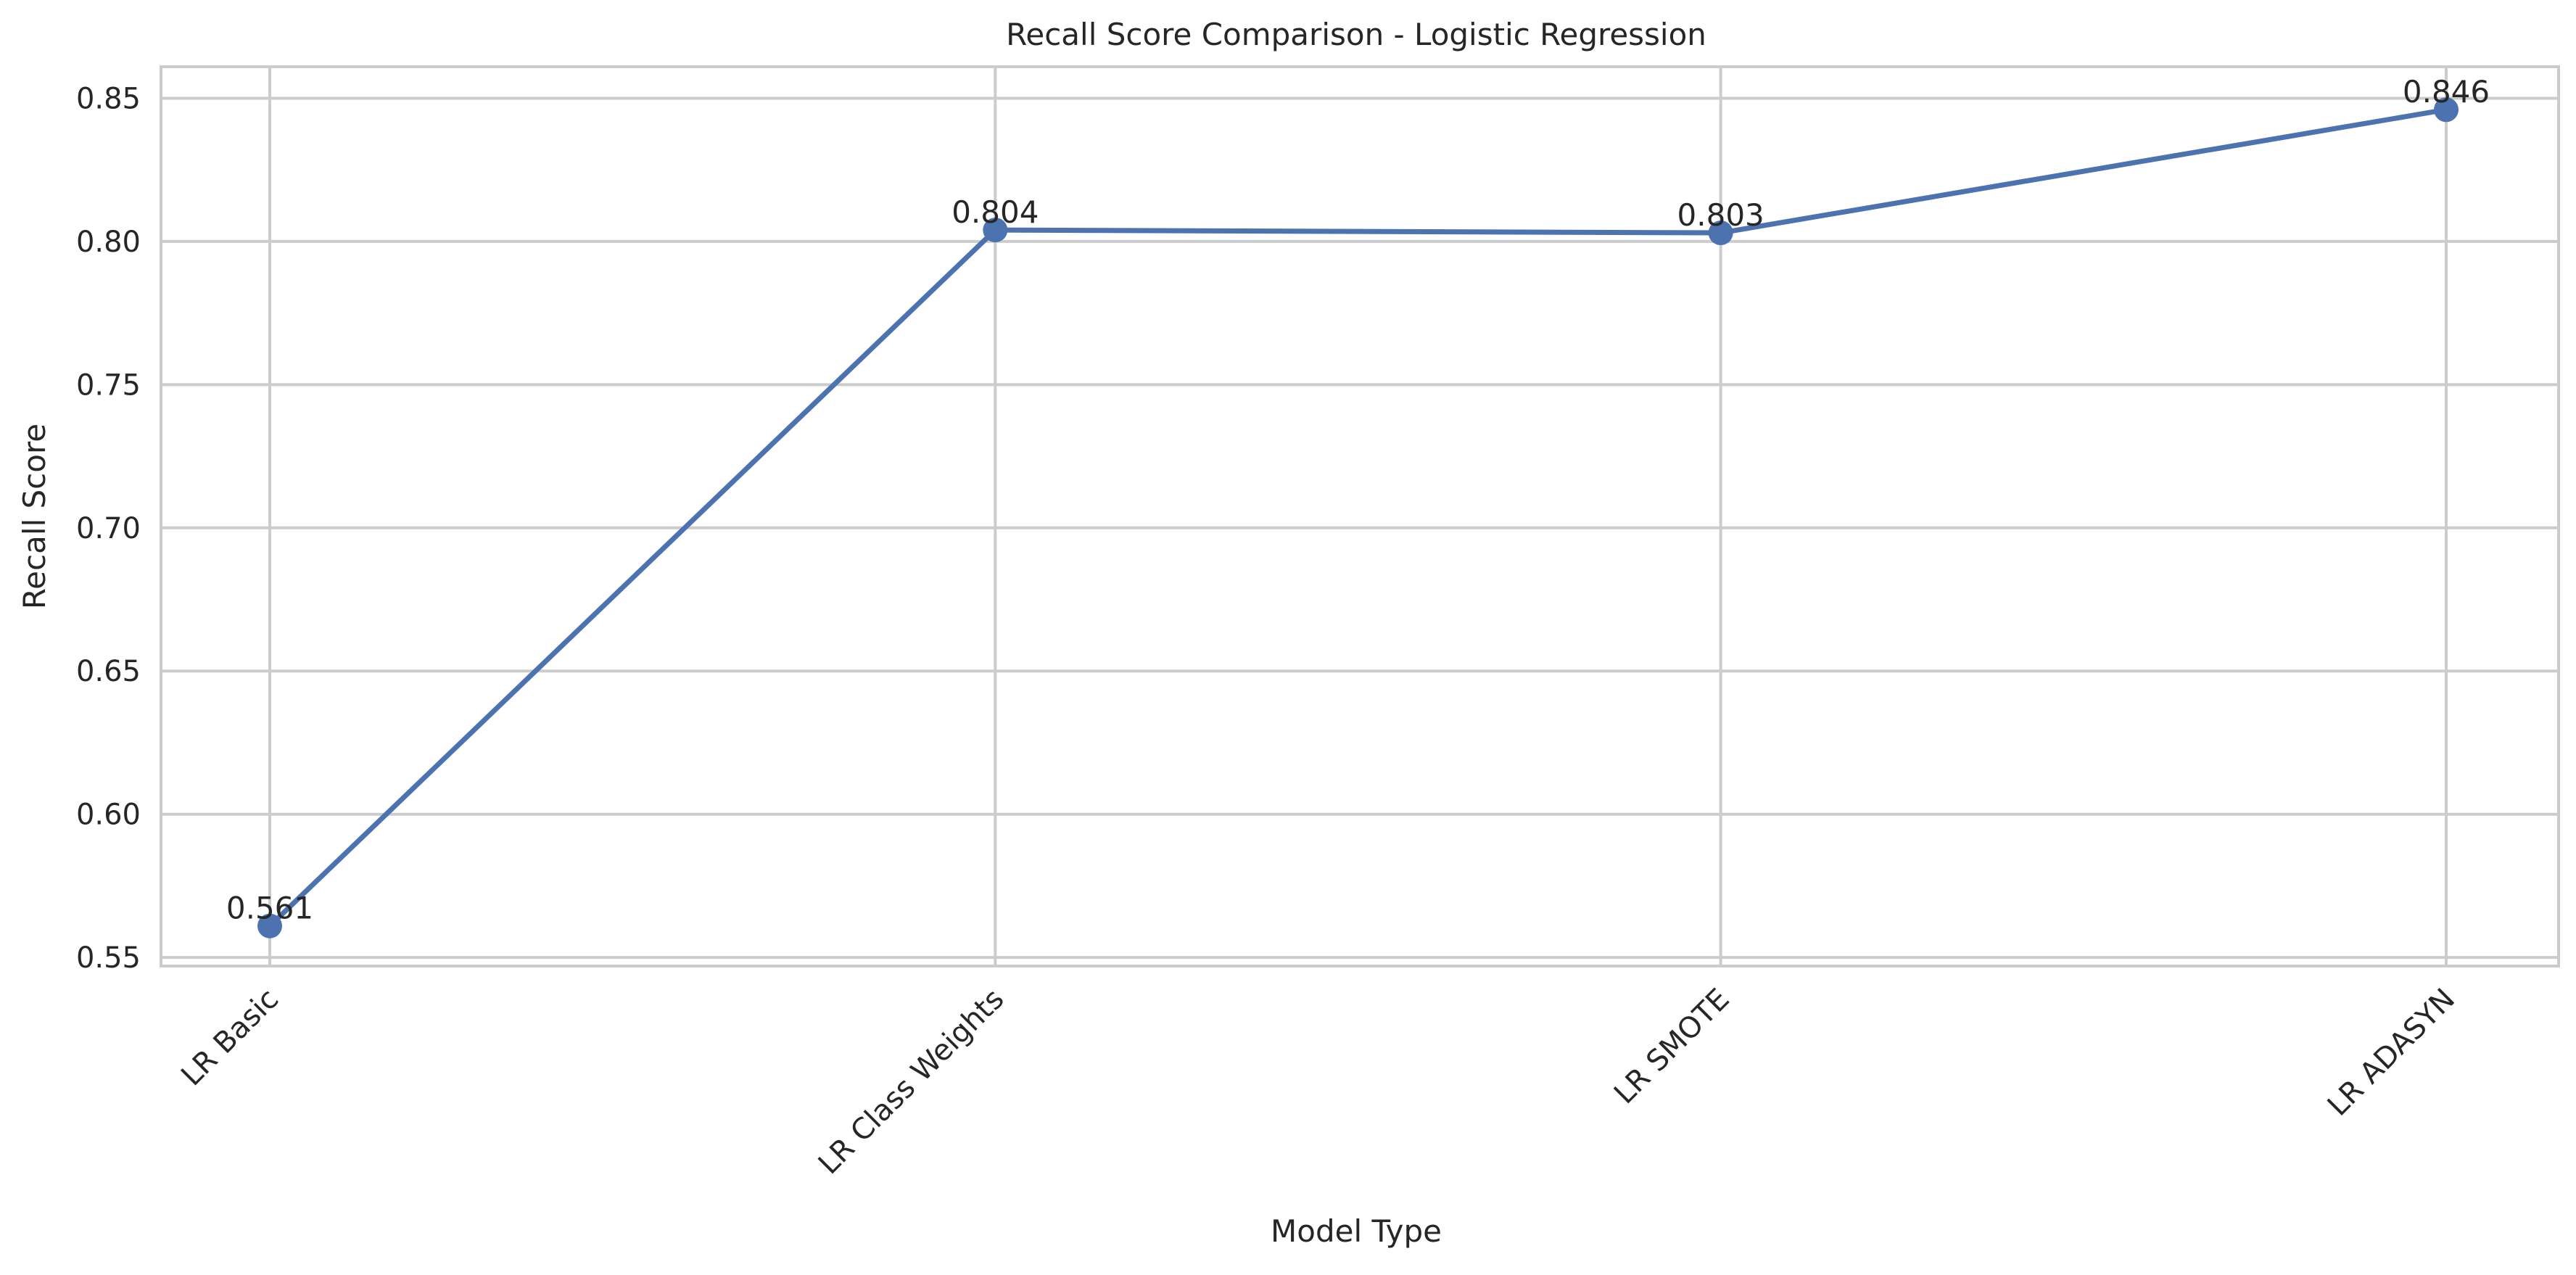 This screenshot has width=2576, height=1275. I want to click on y-tick-label: 0.55, so click(108, 958).